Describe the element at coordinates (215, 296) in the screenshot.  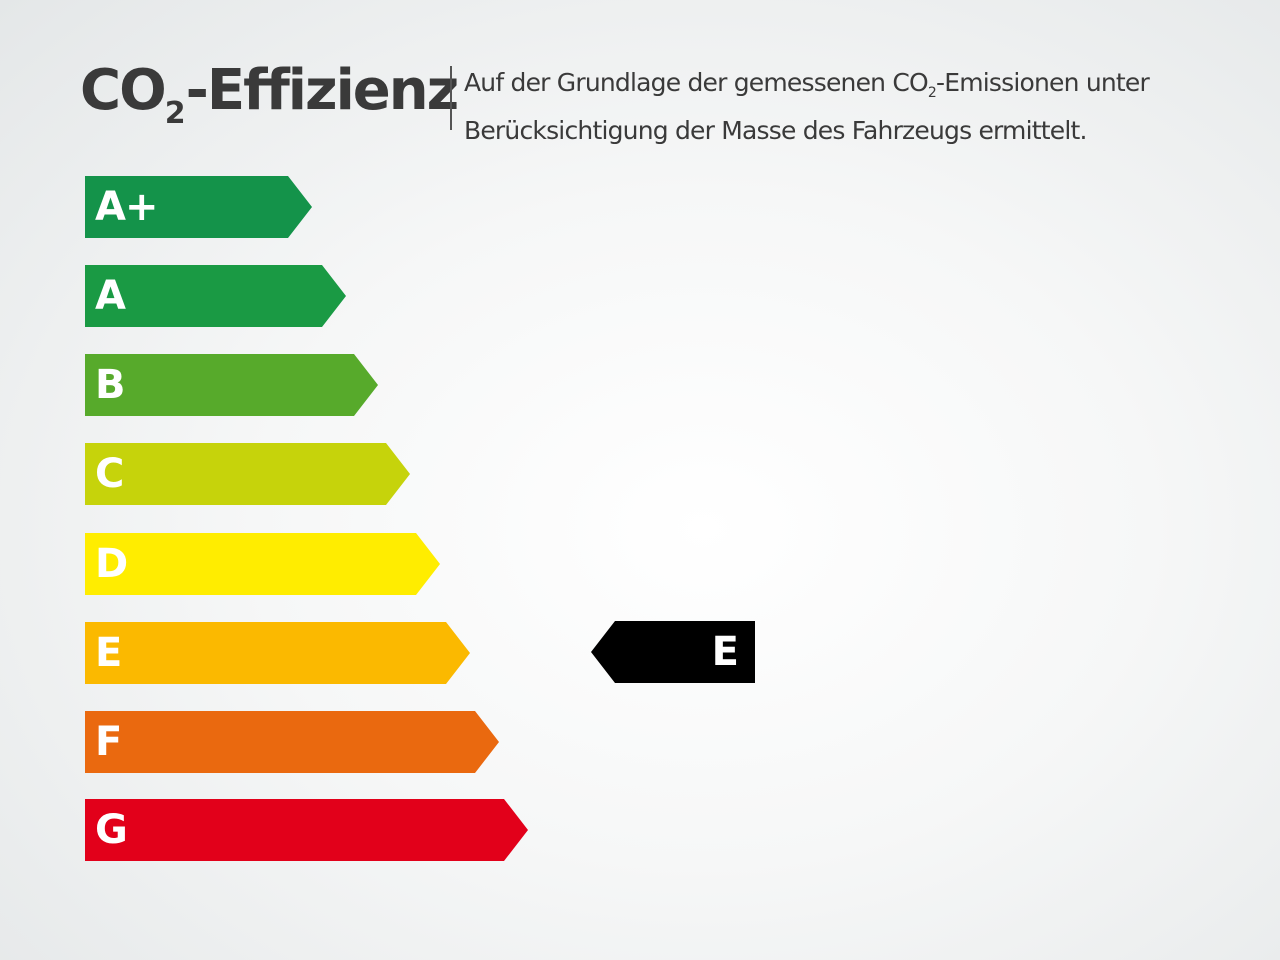
I see `efficiency-bar-a: A` at that location.